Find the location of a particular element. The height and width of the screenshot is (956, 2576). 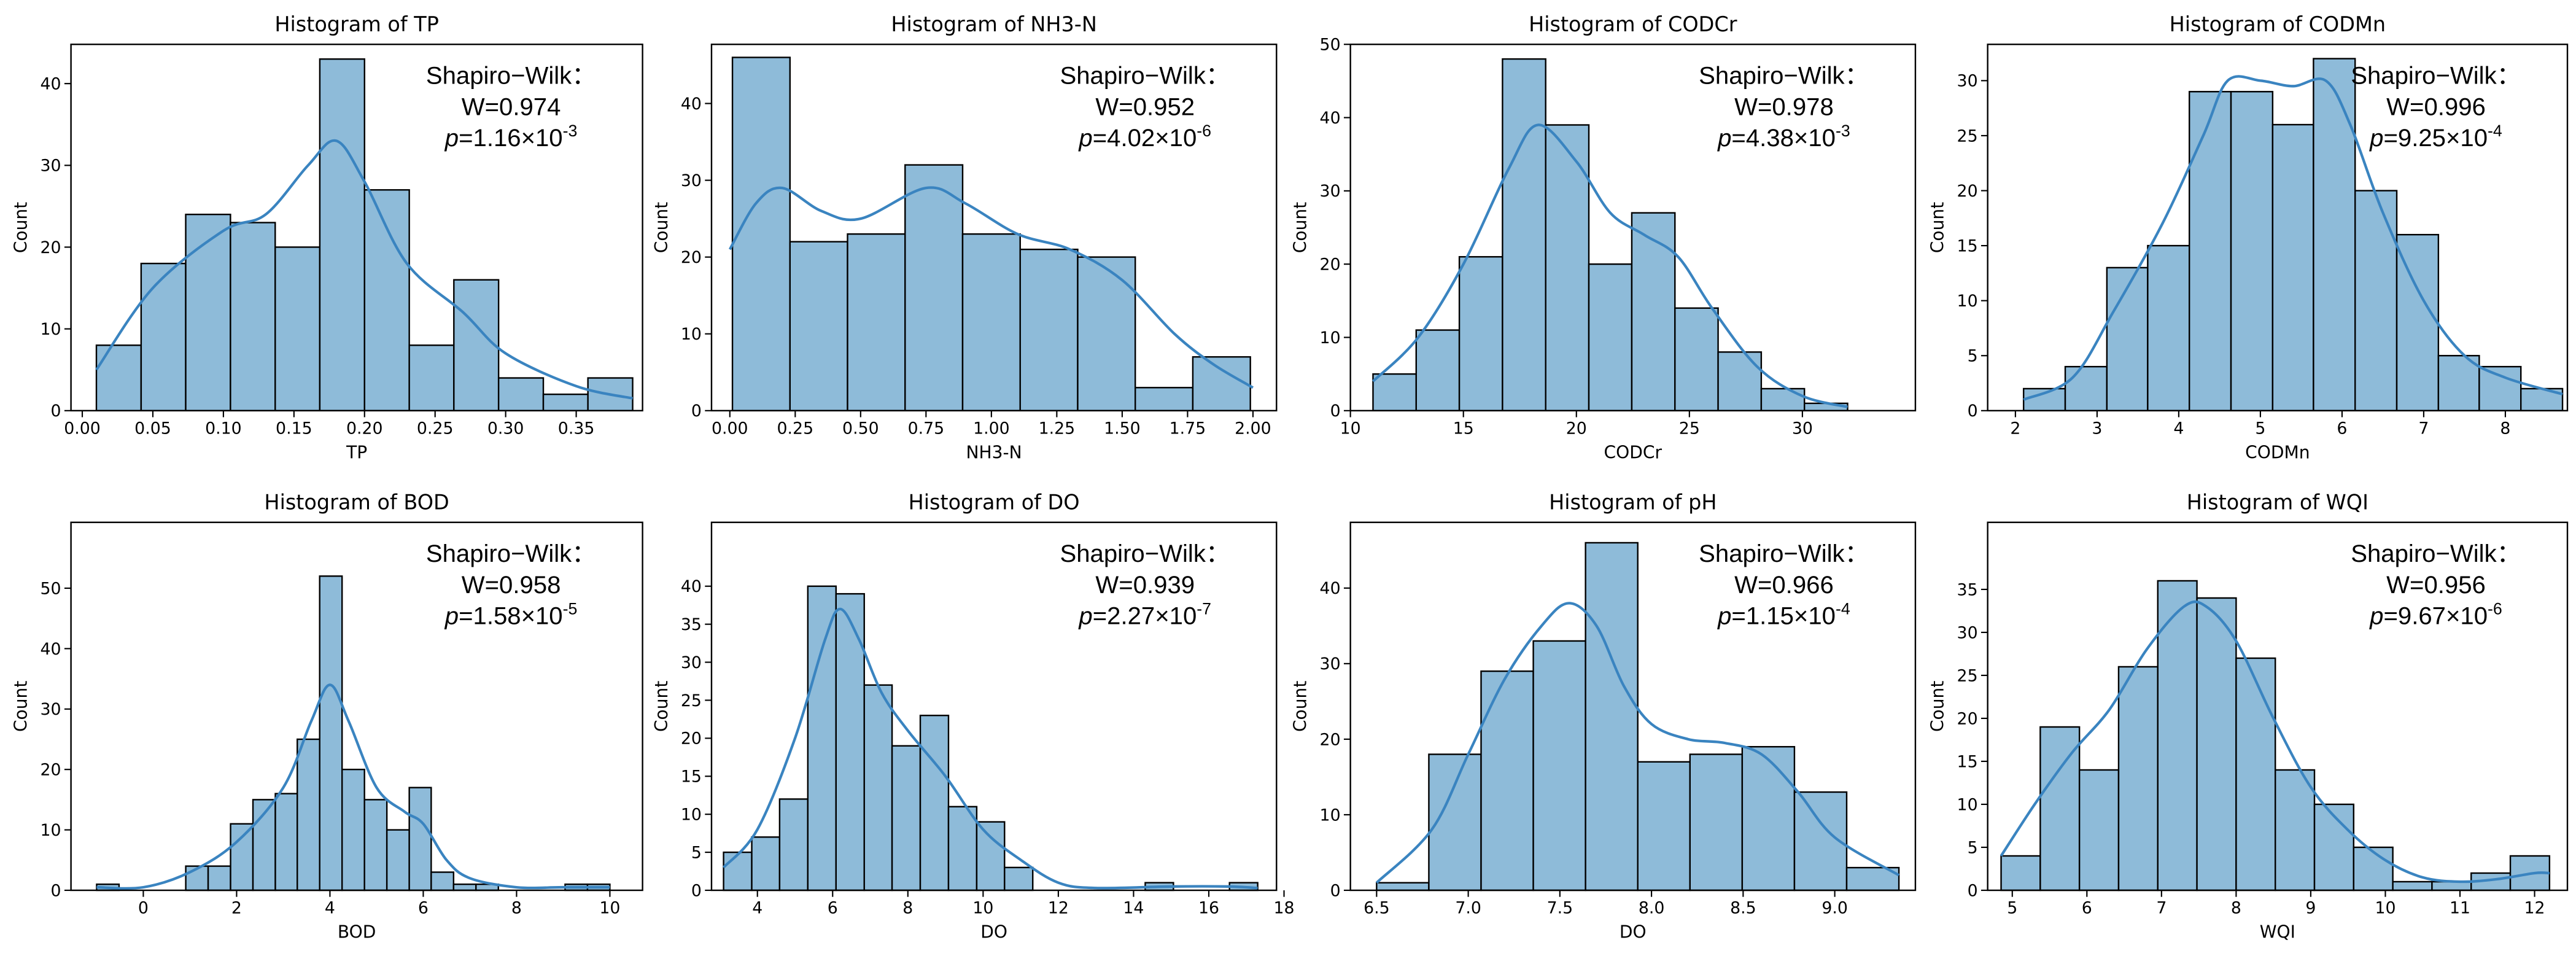

x-tick-label: 8 is located at coordinates (516, 907).